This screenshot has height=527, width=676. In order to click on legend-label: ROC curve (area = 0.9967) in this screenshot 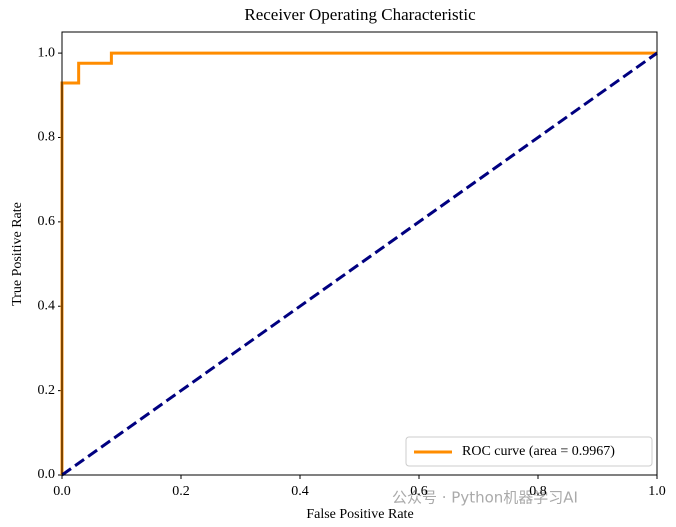, I will do `click(538, 451)`.